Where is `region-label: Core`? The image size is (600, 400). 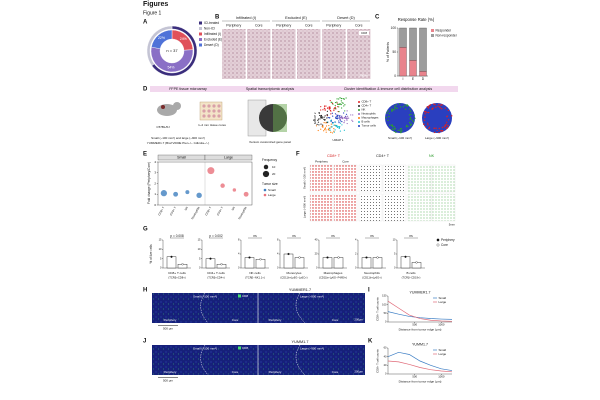 region-label: Core is located at coordinates (335, 372).